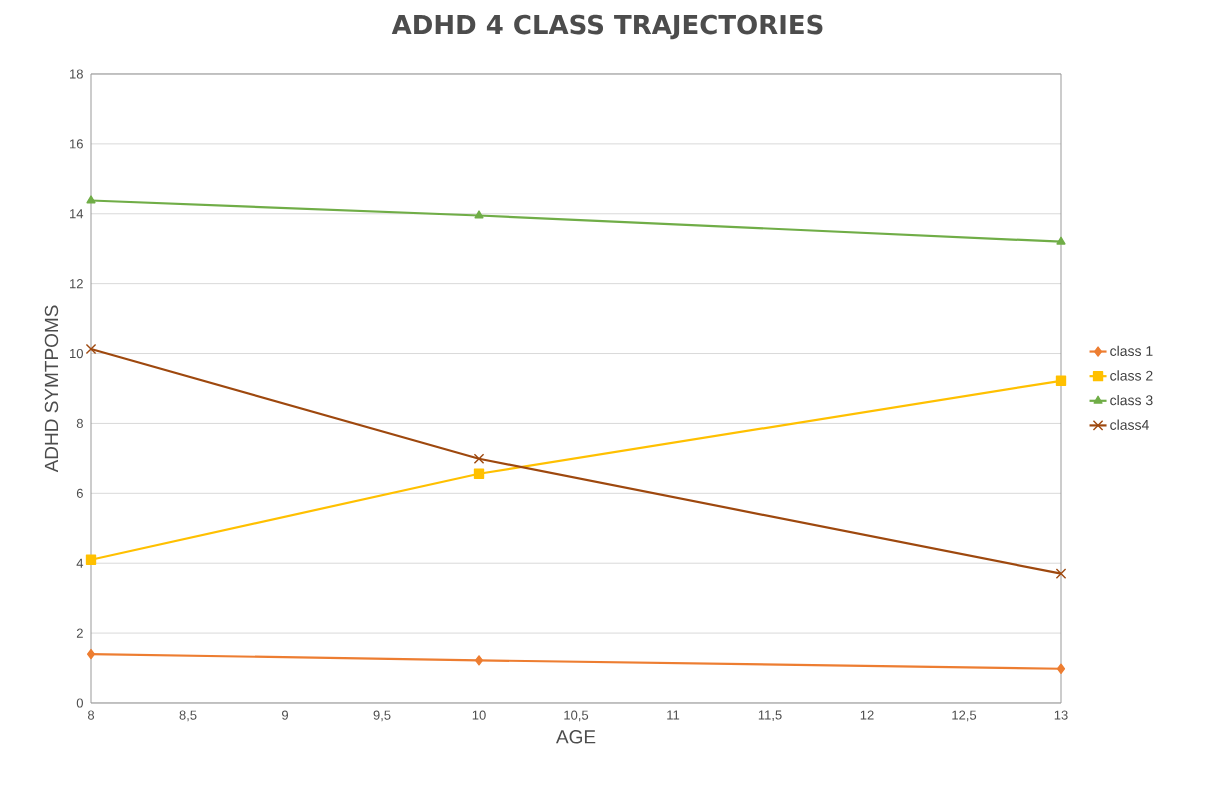  What do you see at coordinates (76, 284) in the screenshot?
I see `y-tick-label: 12` at bounding box center [76, 284].